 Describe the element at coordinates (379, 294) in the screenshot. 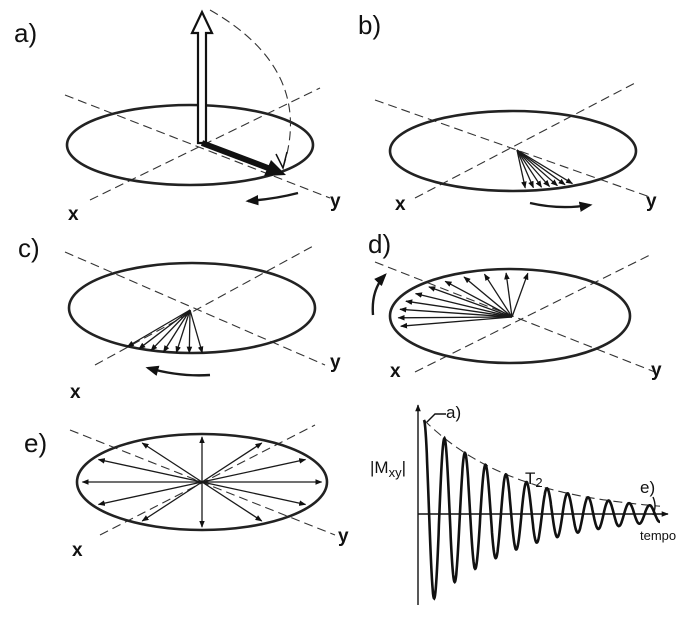

I see `panel-d-rotation-arrow` at that location.